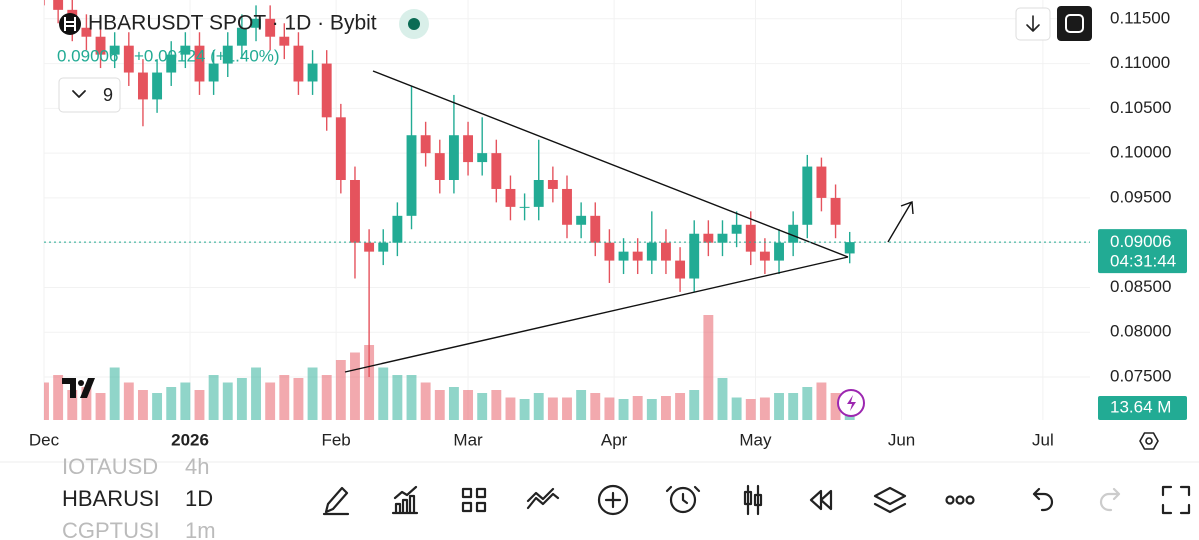 This screenshot has height=540, width=1199. Describe the element at coordinates (110, 466) in the screenshot. I see `symbol-name: IOTAUSD` at that location.